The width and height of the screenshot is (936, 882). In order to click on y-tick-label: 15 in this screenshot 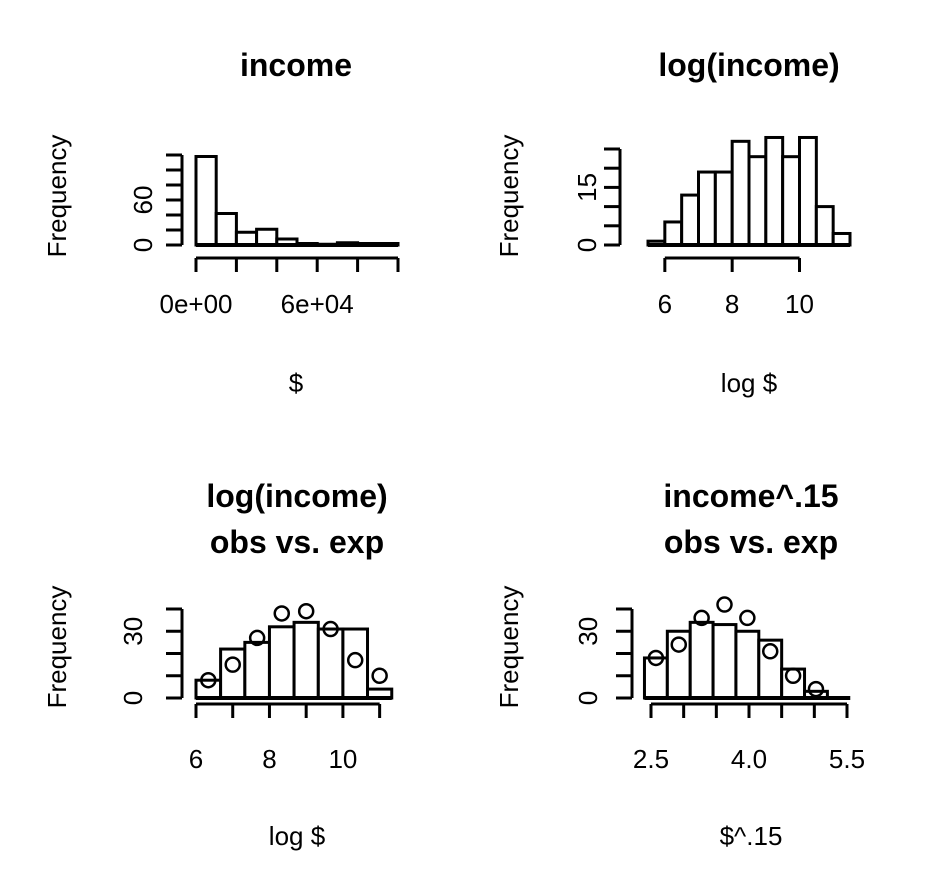, I will do `click(587, 187)`.